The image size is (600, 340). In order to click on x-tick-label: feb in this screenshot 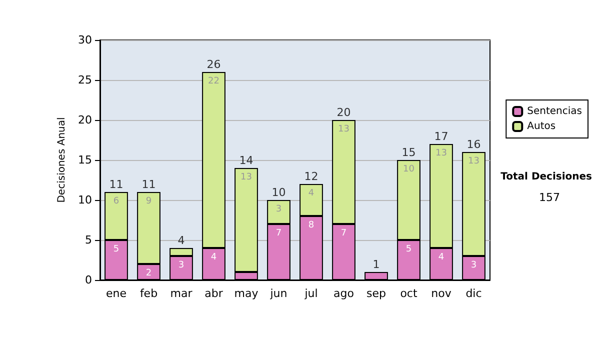, I will do `click(149, 293)`.